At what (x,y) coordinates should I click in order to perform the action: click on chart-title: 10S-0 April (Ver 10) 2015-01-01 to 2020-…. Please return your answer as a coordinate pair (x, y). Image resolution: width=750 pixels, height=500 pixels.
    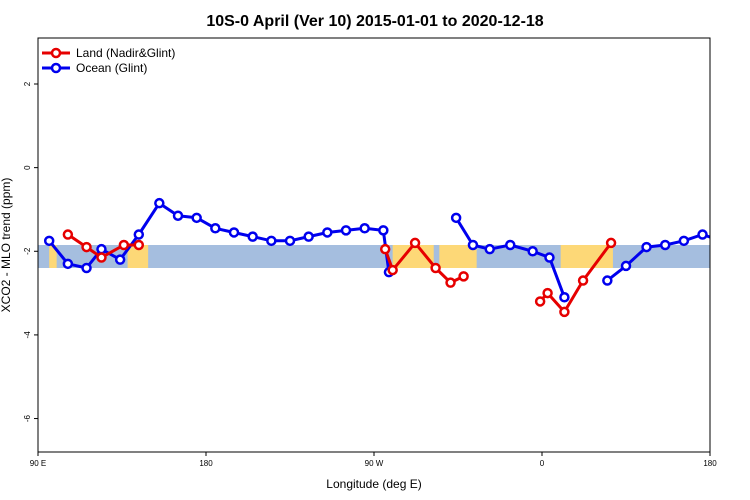
    Looking at the image, I should click on (374, 21).